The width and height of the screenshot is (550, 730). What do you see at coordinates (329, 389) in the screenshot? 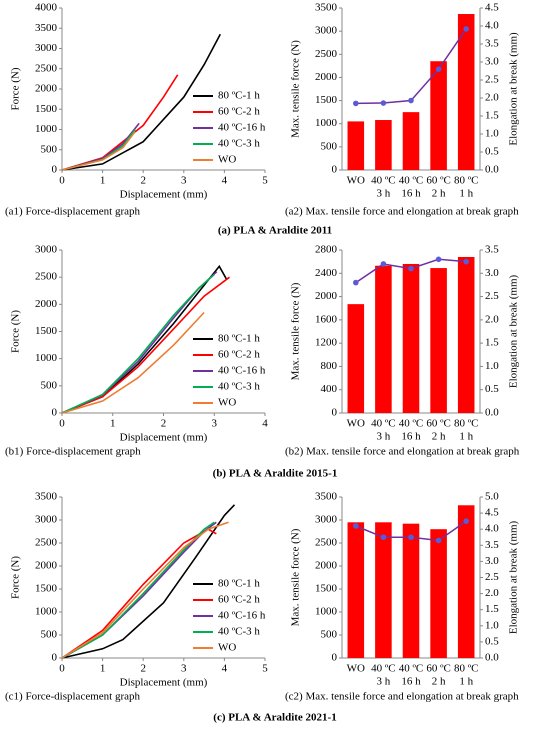
I see `y-tick-label: 400` at bounding box center [329, 389].